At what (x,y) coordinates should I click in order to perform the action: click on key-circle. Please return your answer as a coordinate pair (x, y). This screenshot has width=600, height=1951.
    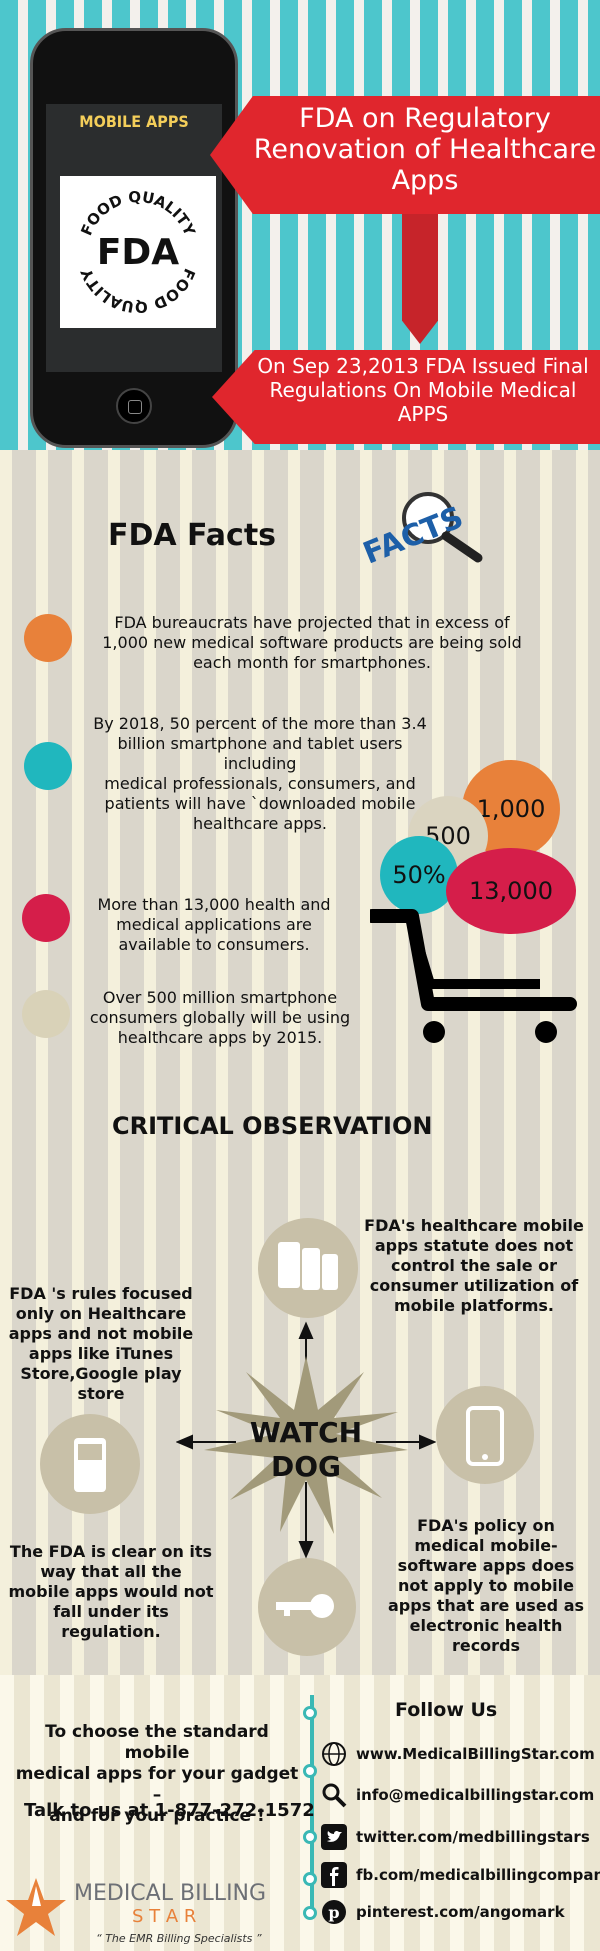
    Looking at the image, I should click on (307, 1607).